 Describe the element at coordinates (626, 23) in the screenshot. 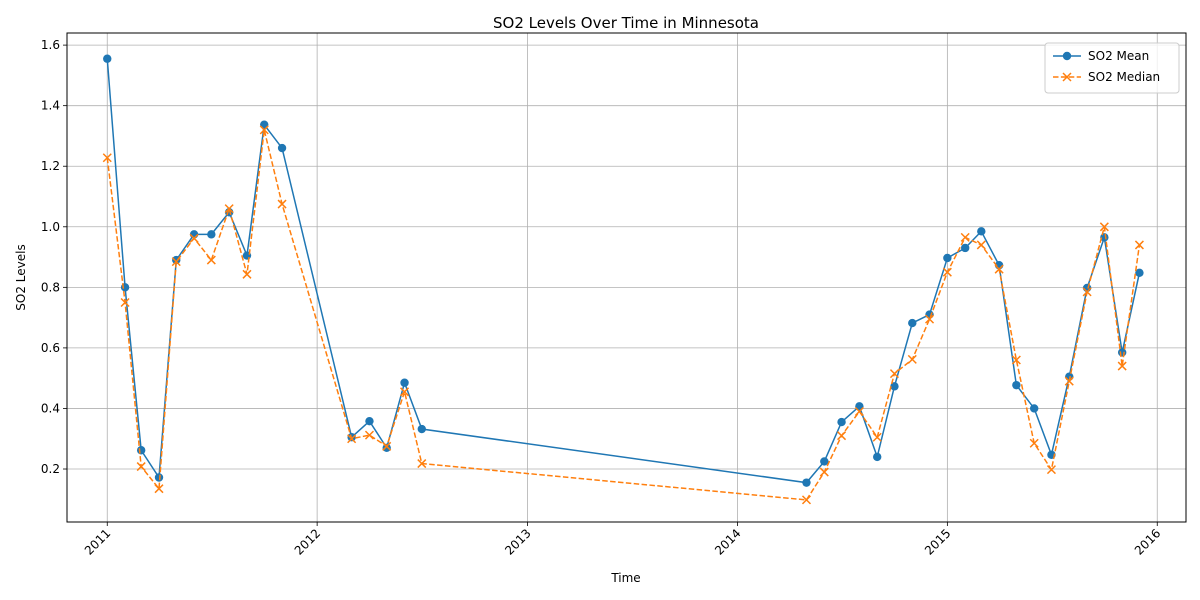

I see `chart-title: SO2 Levels Over Time in Minnesota` at that location.